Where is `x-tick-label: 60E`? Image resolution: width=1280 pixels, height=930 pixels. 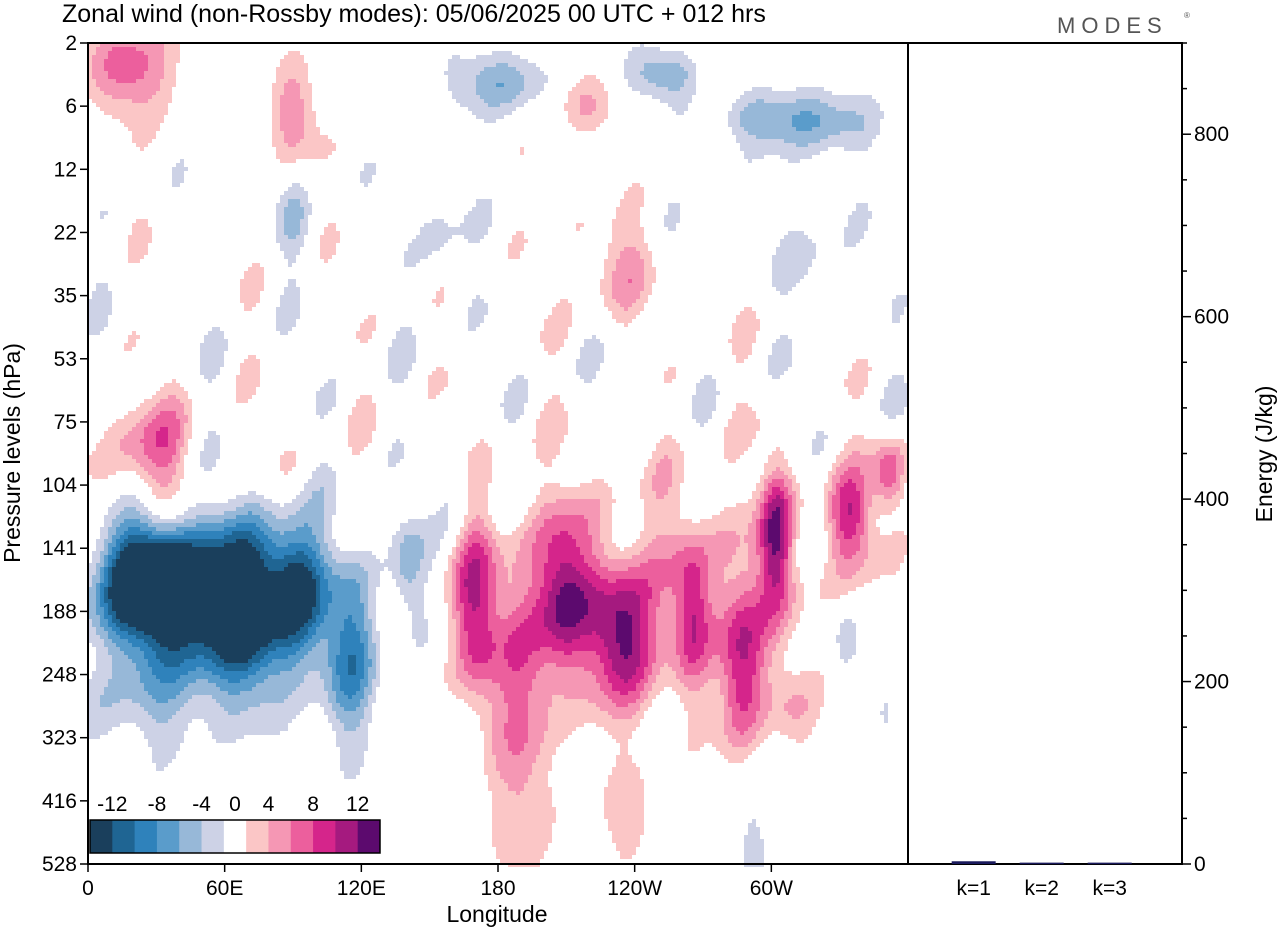
x-tick-label: 60E is located at coordinates (224, 888).